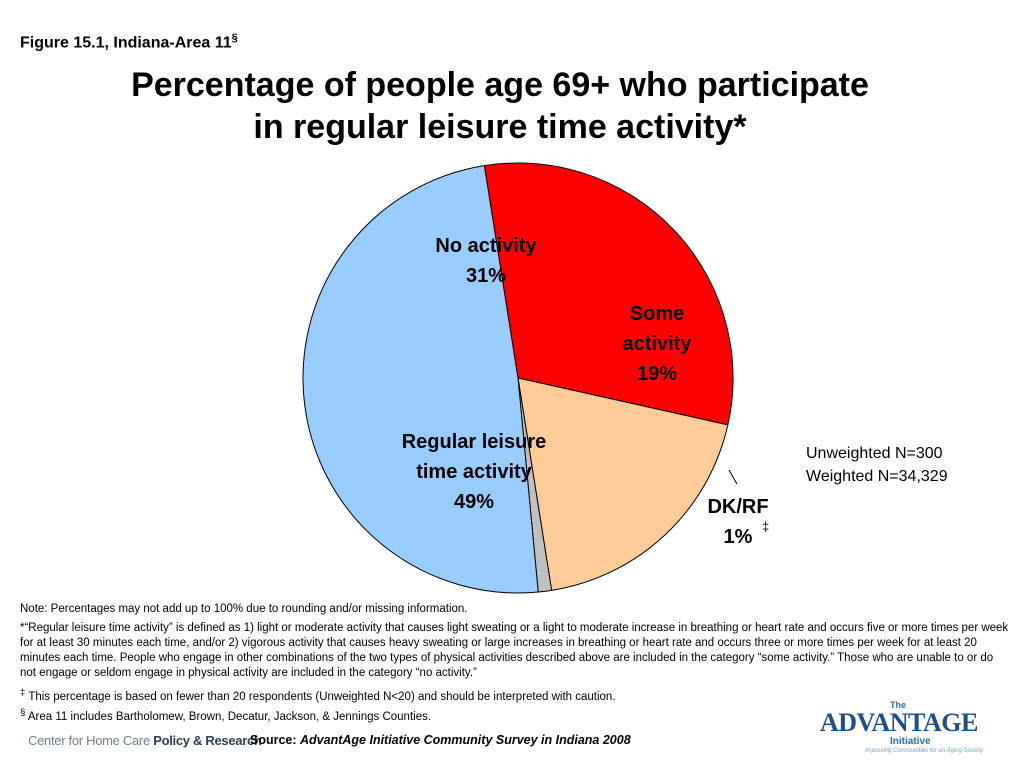 The height and width of the screenshot is (768, 1024). What do you see at coordinates (737, 522) in the screenshot?
I see `slice-label-dk-rf: DK/RF 1%` at bounding box center [737, 522].